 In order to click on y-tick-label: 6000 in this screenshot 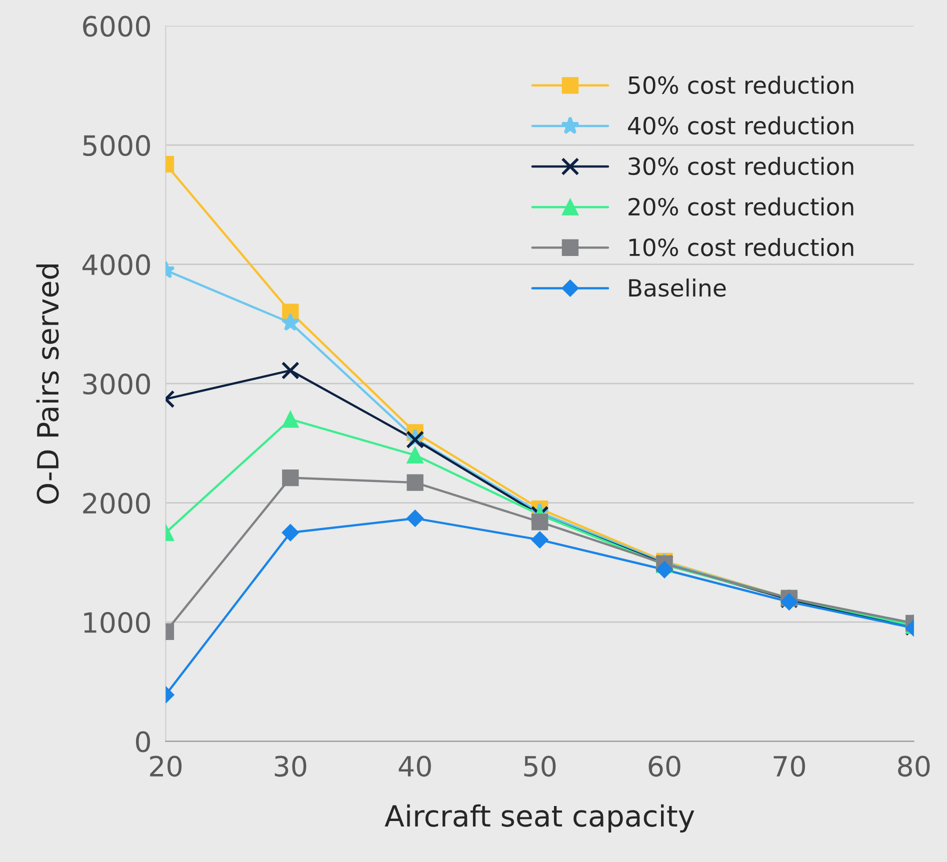, I will do `click(116, 26)`.